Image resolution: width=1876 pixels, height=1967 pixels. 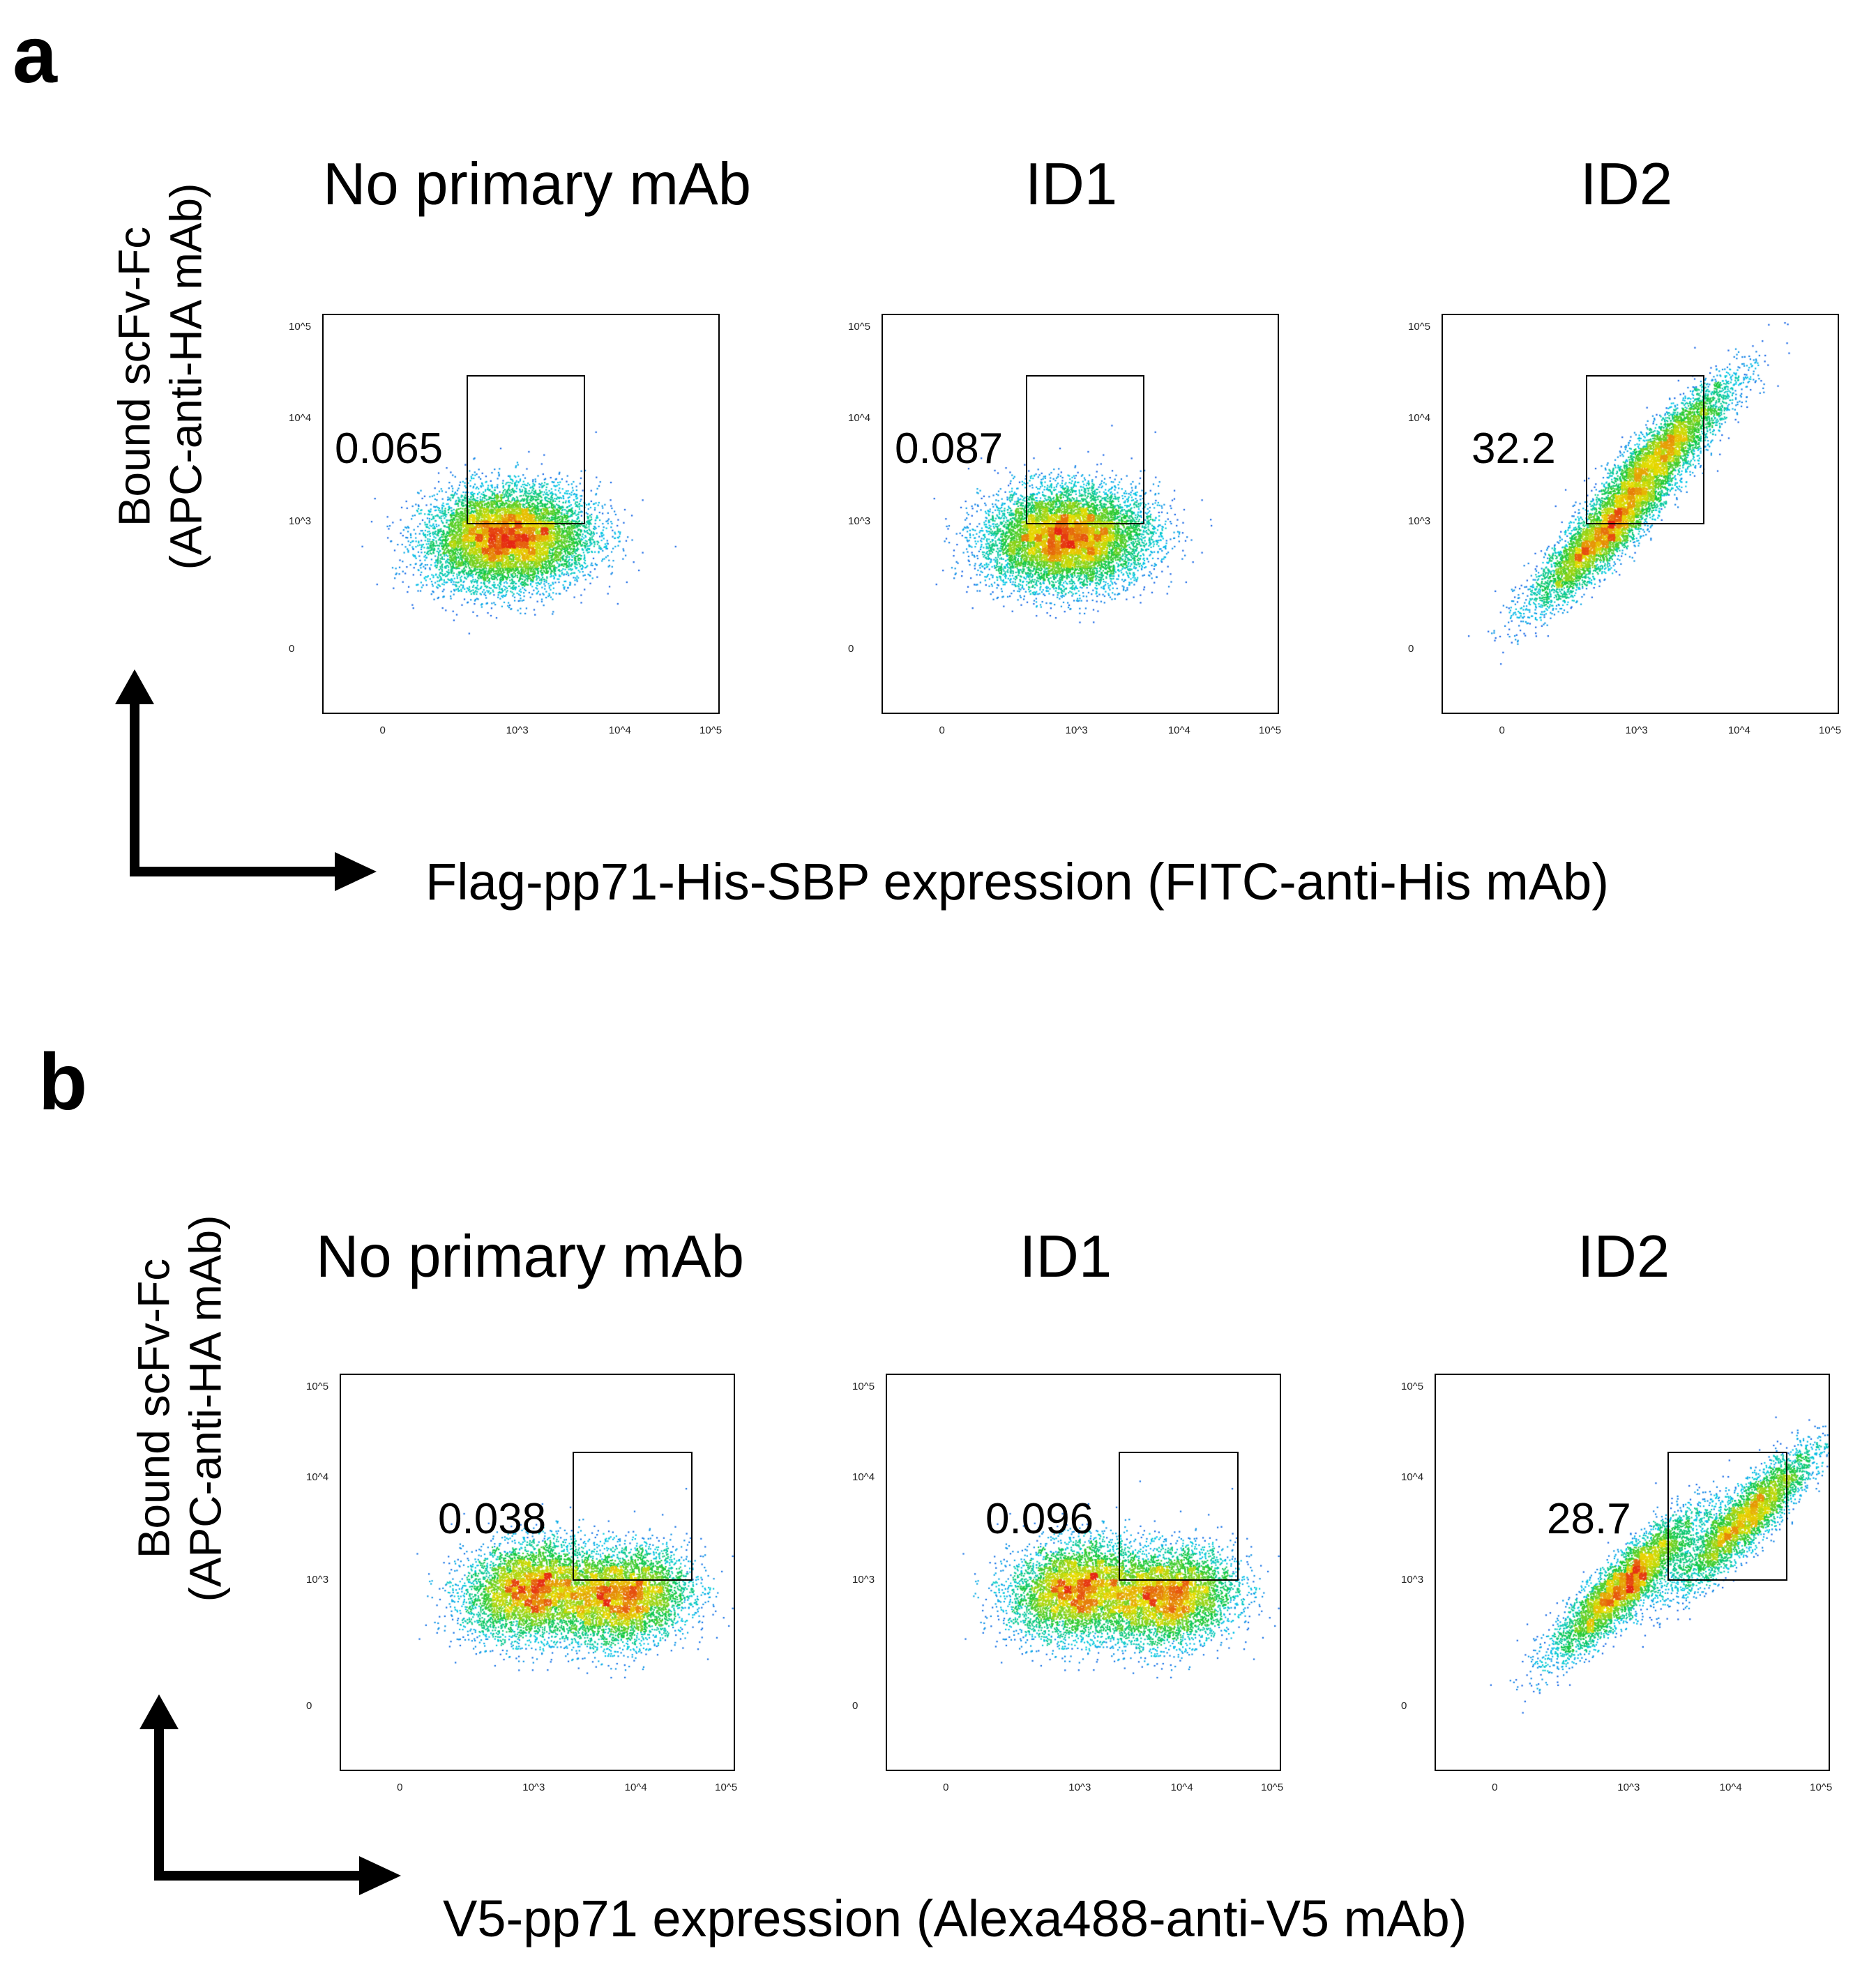 I want to click on x-tick-label-a3-0: 0, so click(x=1502, y=730).